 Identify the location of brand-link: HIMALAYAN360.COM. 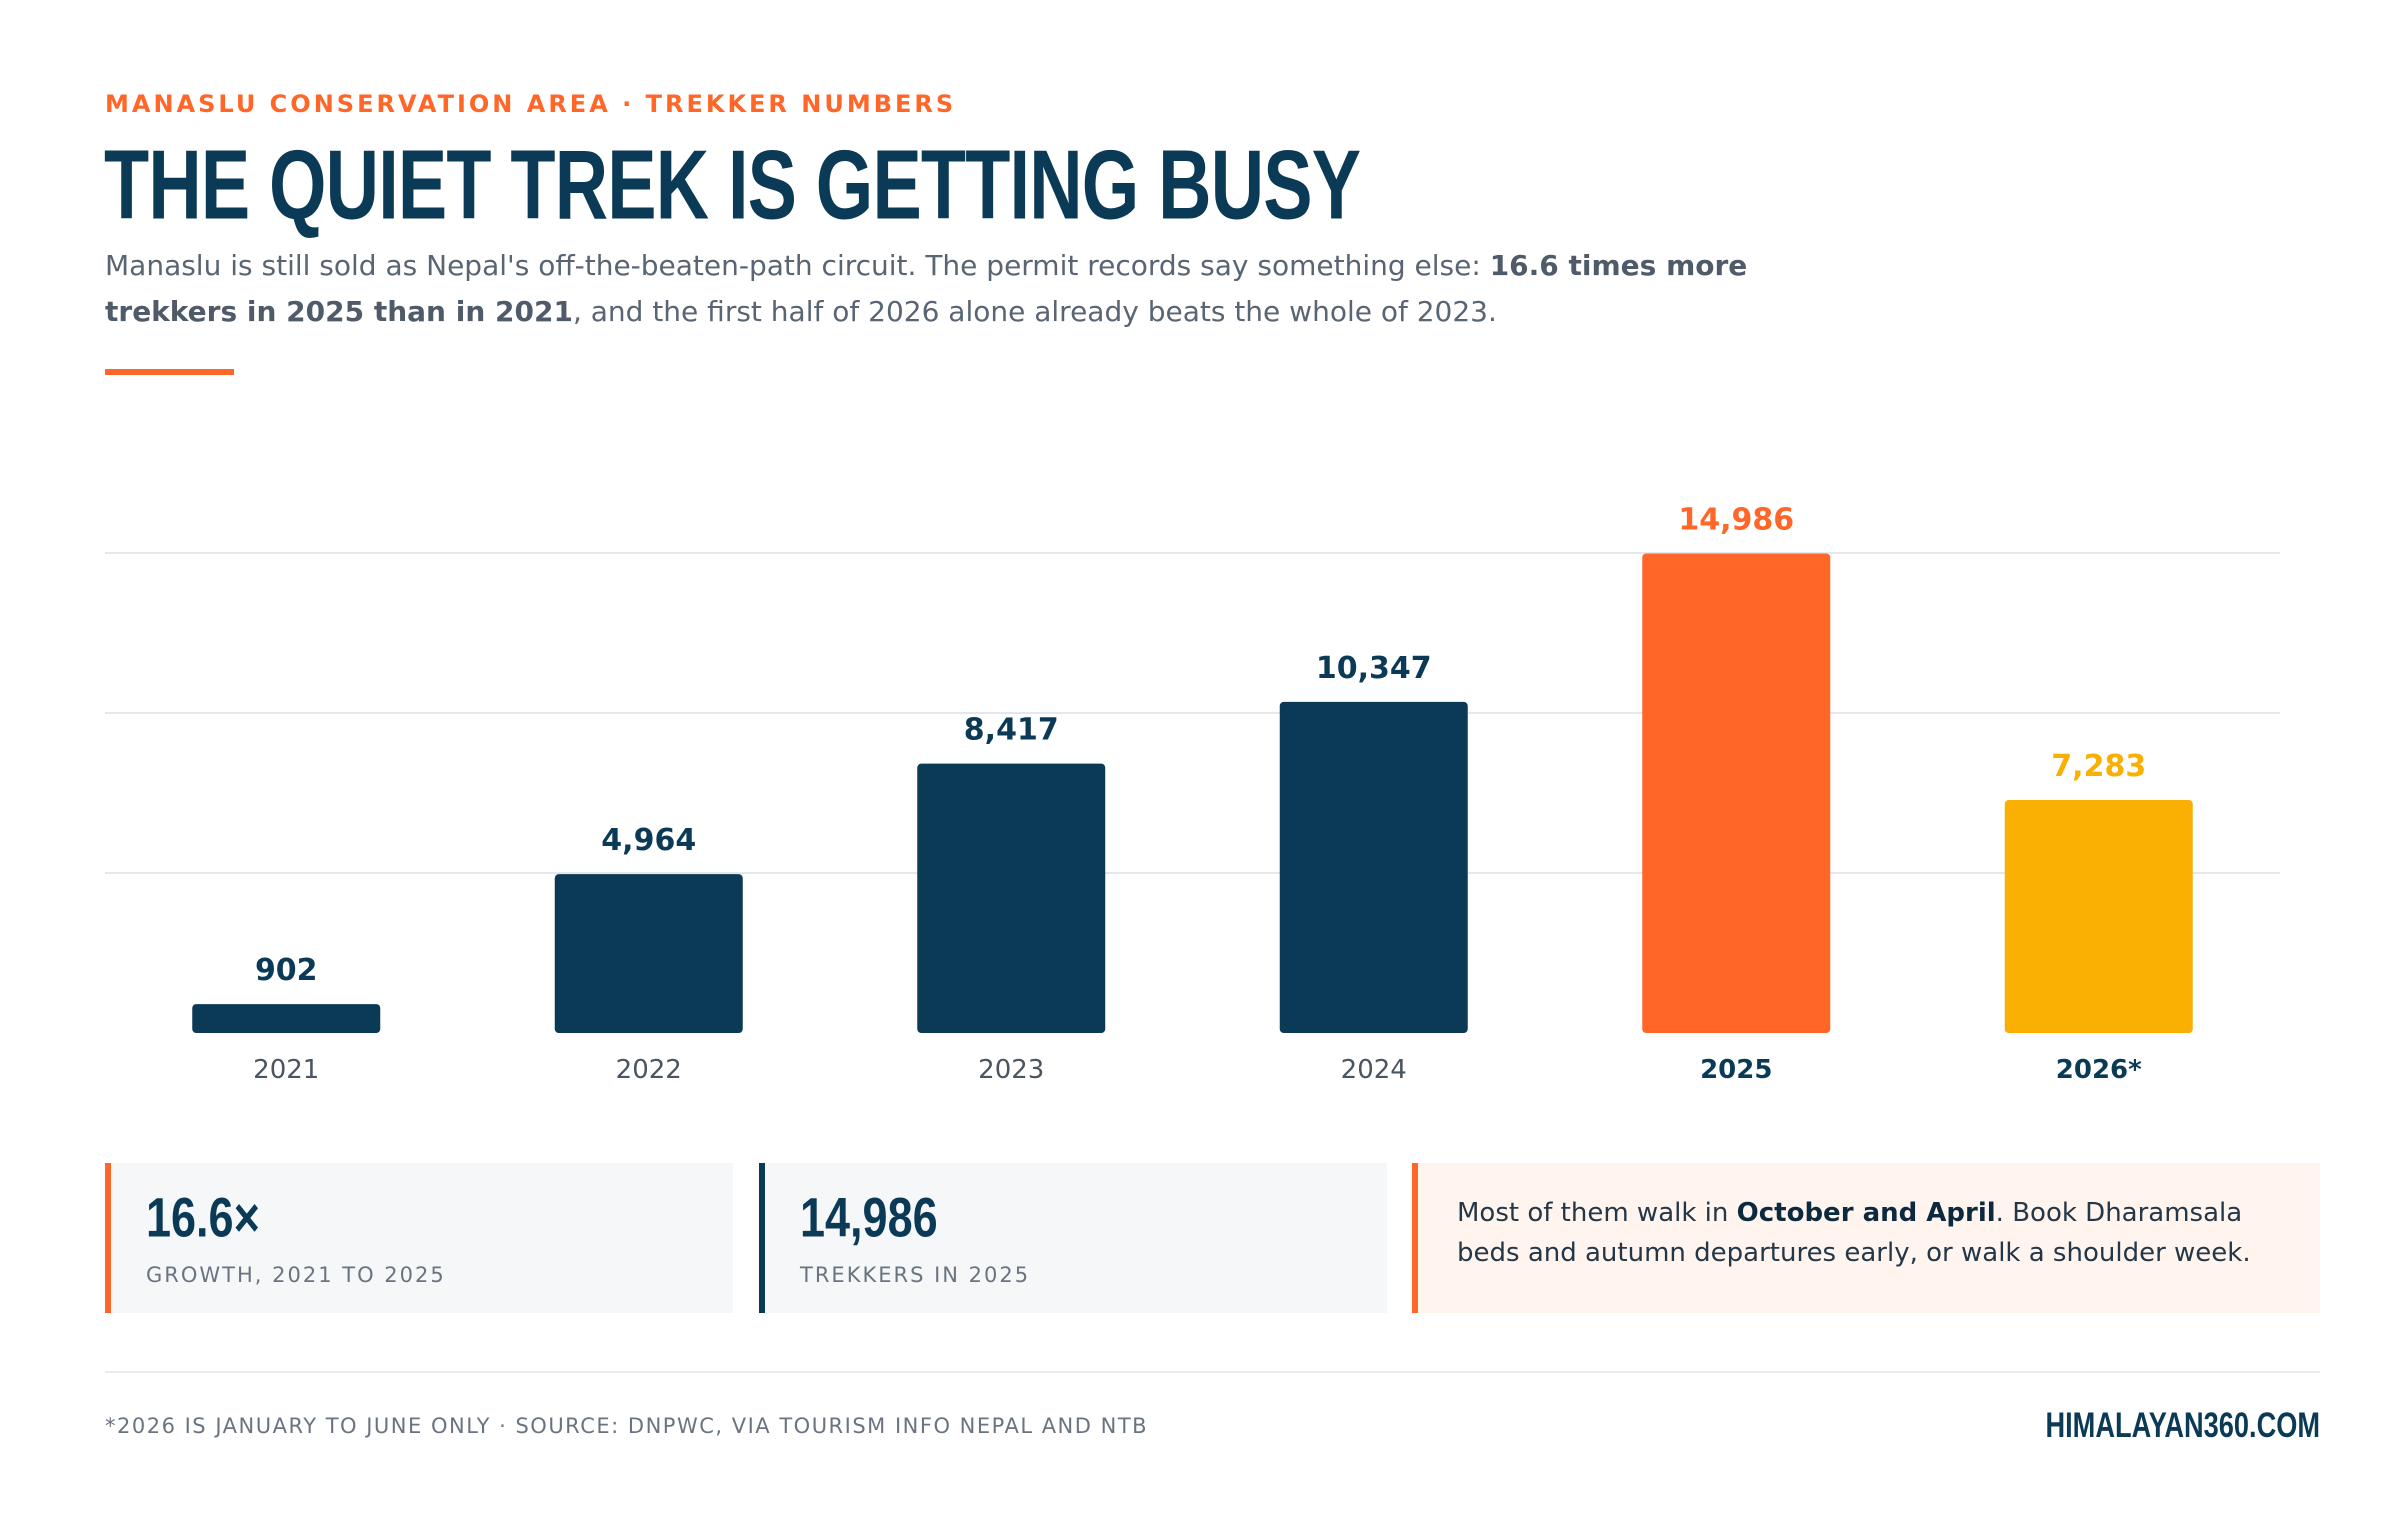
(2182, 1425).